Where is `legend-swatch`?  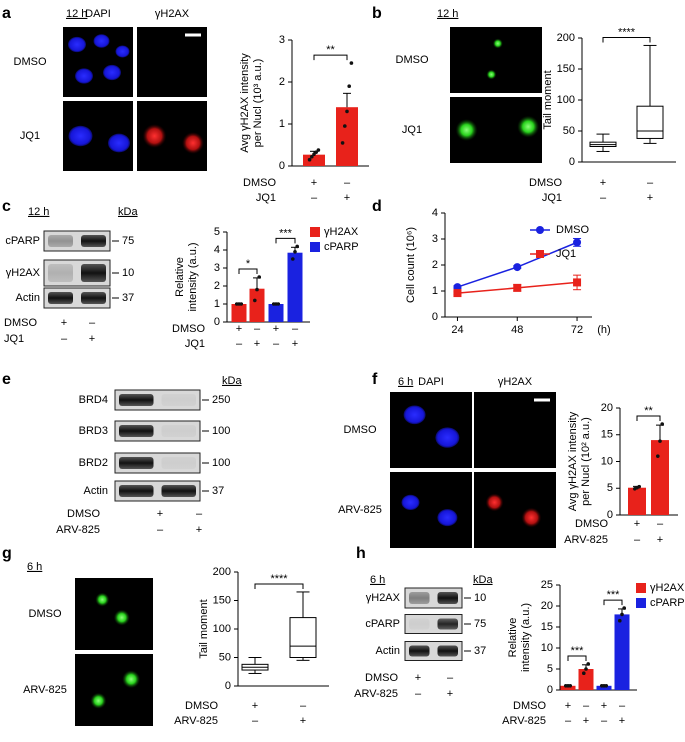
legend-swatch is located at coordinates (315, 247).